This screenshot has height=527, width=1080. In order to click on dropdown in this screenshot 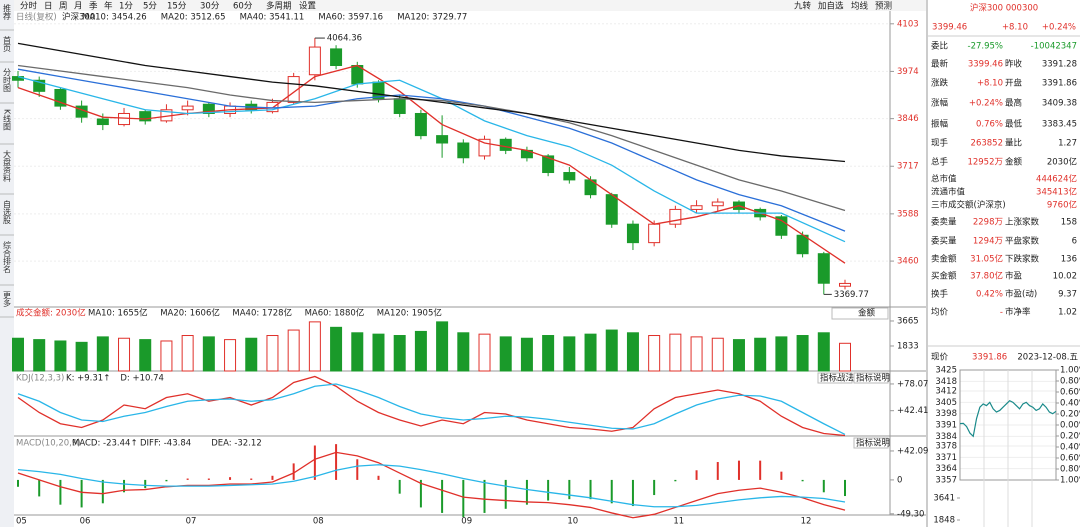, I will do `click(860, 313)`.